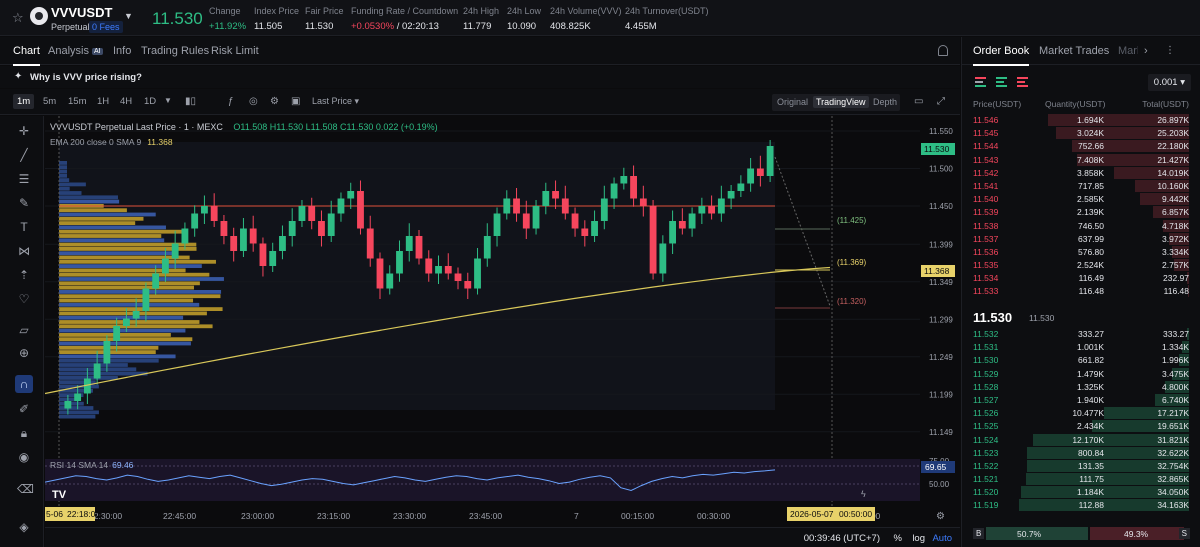 The width and height of the screenshot is (1200, 547). I want to click on stat-24h-high: 24h High 11.779, so click(481, 19).